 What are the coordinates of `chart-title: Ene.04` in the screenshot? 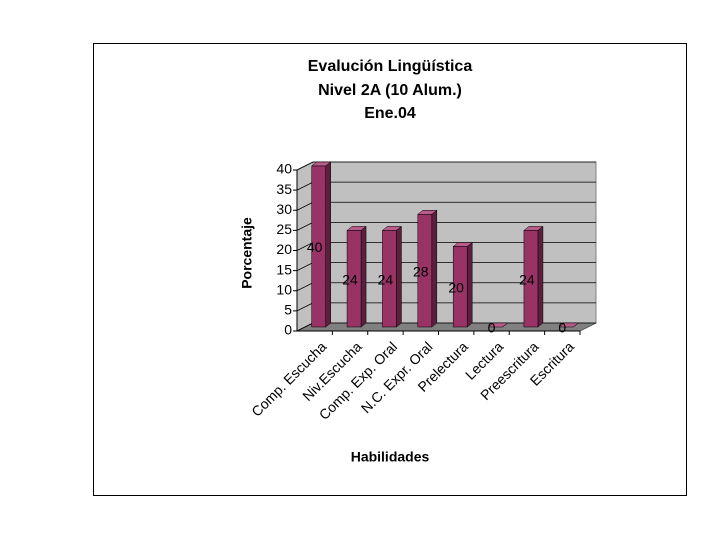 It's located at (390, 113).